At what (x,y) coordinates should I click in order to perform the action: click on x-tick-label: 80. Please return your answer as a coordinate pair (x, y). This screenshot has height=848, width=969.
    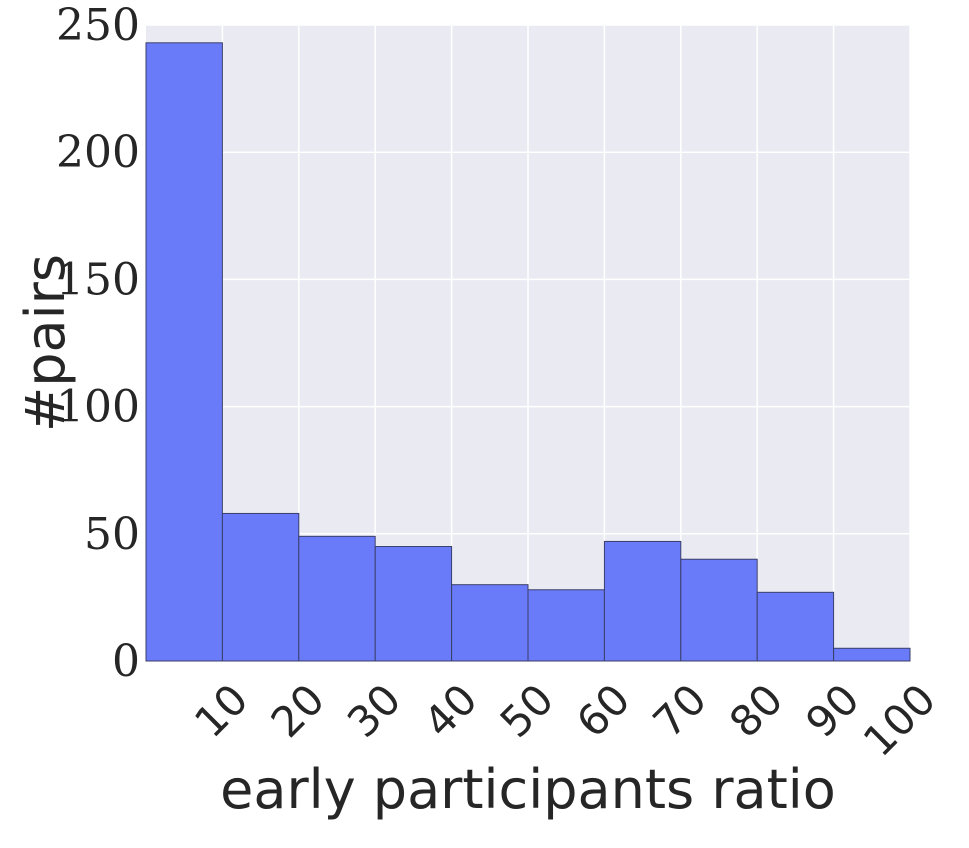
    Looking at the image, I should click on (756, 710).